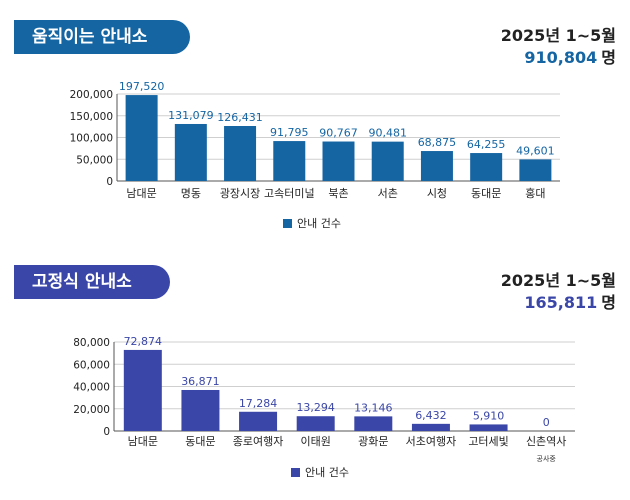  What do you see at coordinates (258, 441) in the screenshot?
I see `chart2-category-label: 종로여행자` at bounding box center [258, 441].